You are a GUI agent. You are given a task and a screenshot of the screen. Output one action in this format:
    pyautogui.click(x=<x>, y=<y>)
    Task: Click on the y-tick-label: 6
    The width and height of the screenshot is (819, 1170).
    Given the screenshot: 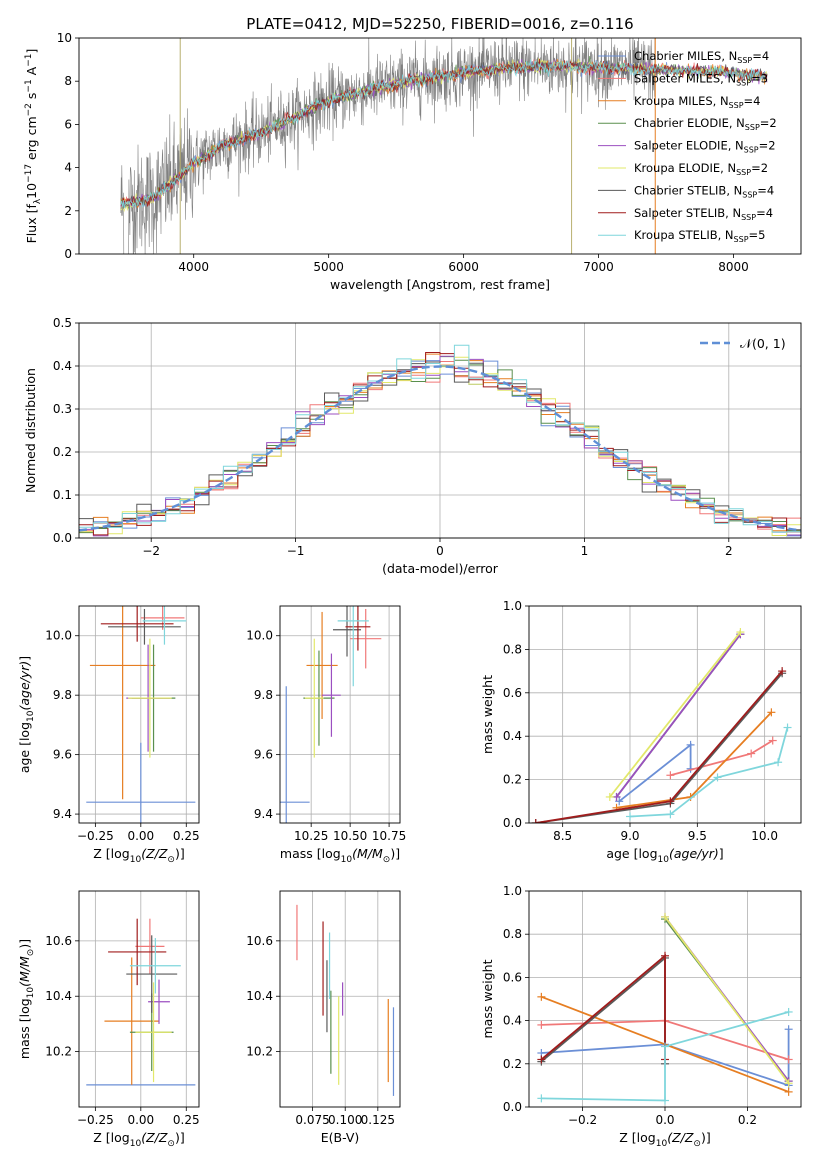 What is the action you would take?
    pyautogui.click(x=68, y=124)
    